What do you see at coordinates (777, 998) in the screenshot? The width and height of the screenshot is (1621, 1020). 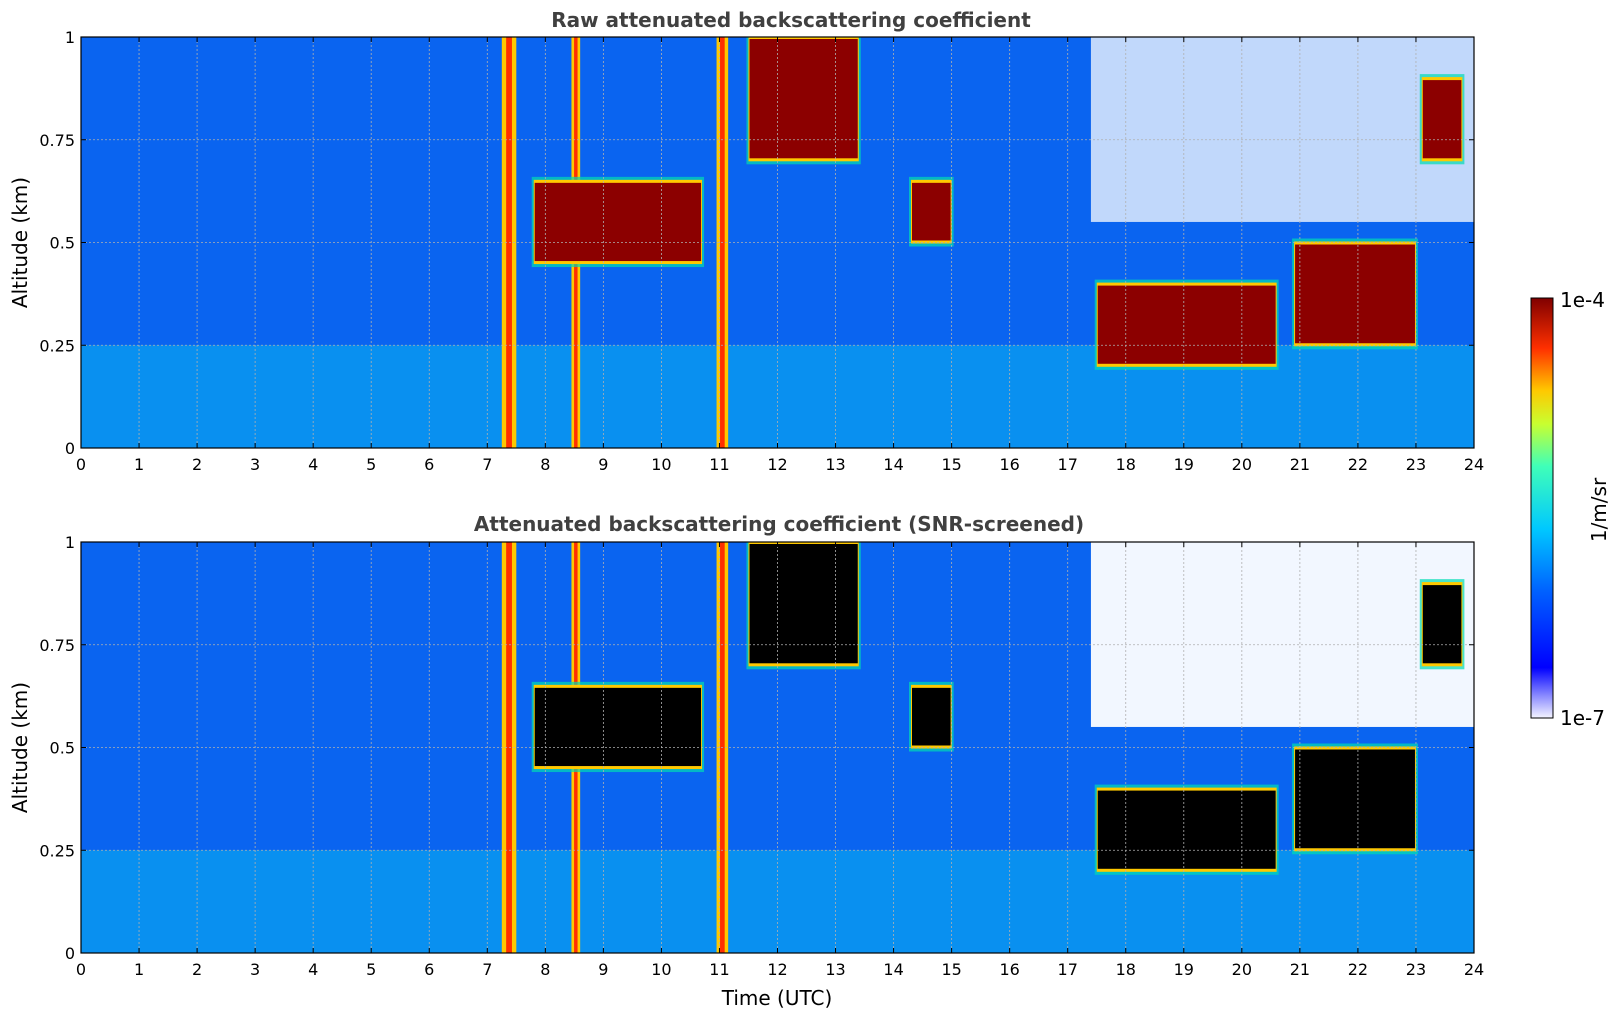 I see `x-axis-label: Time (UTC)` at bounding box center [777, 998].